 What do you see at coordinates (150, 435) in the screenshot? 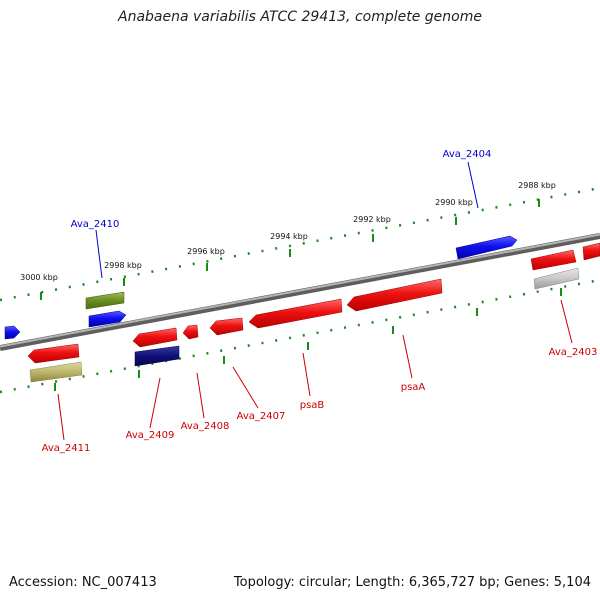
I see `label-ava-2409: Ava_2409` at bounding box center [150, 435].